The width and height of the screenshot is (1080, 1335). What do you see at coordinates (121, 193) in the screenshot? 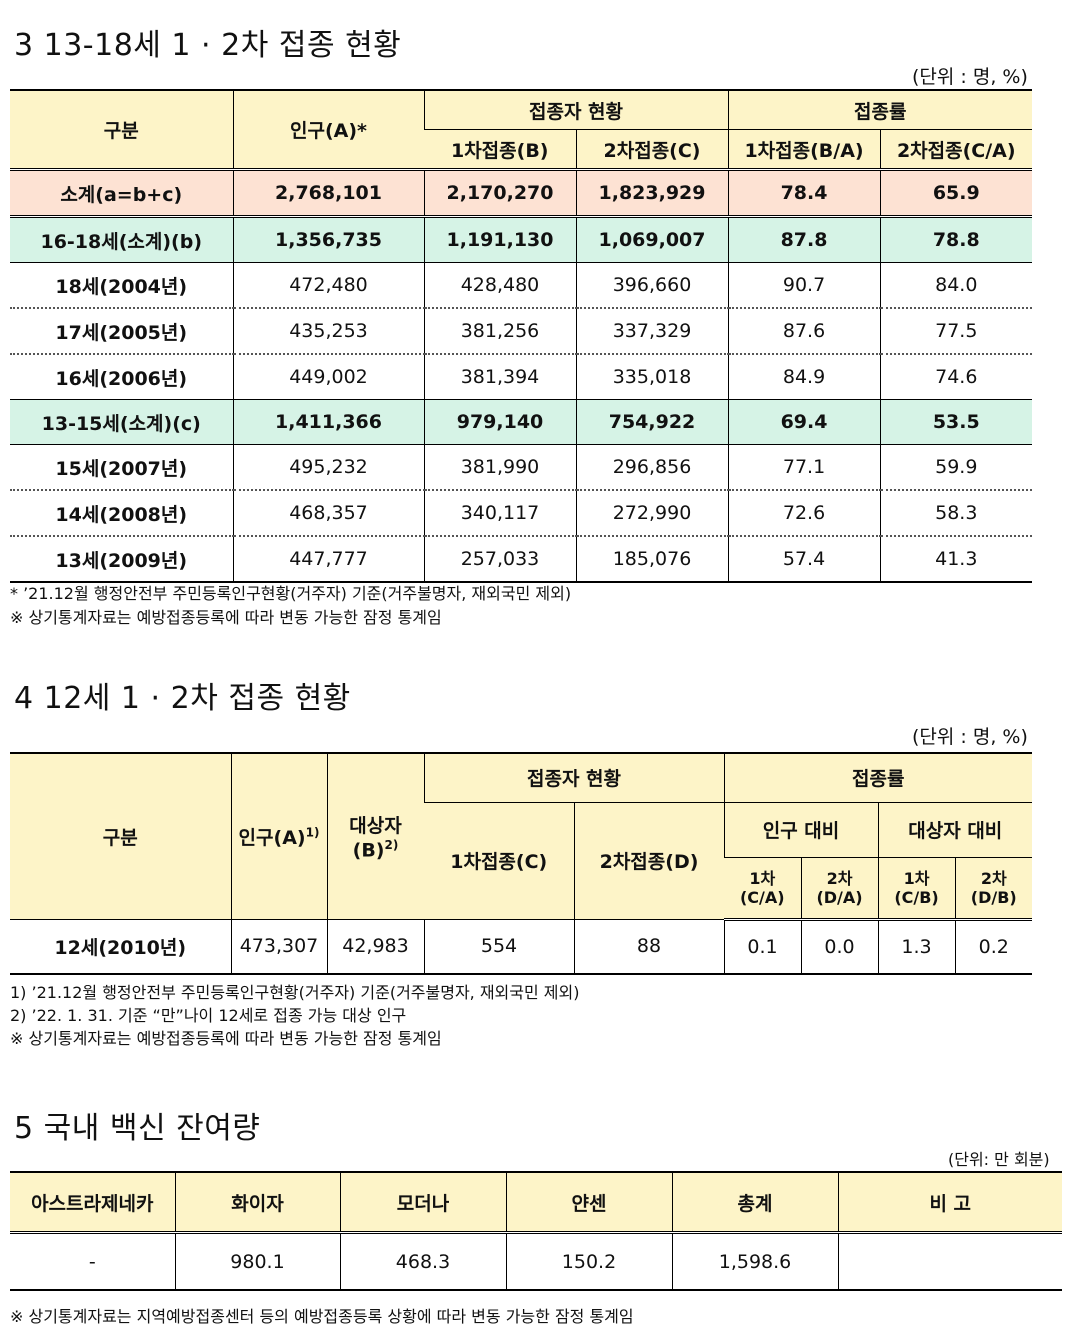
I see `row-label: 소계(a=b+c)` at bounding box center [121, 193].